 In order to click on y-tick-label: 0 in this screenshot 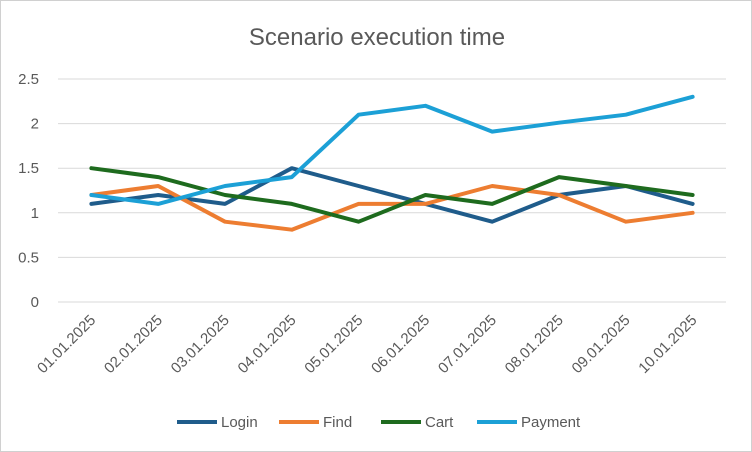, I will do `click(35, 302)`.